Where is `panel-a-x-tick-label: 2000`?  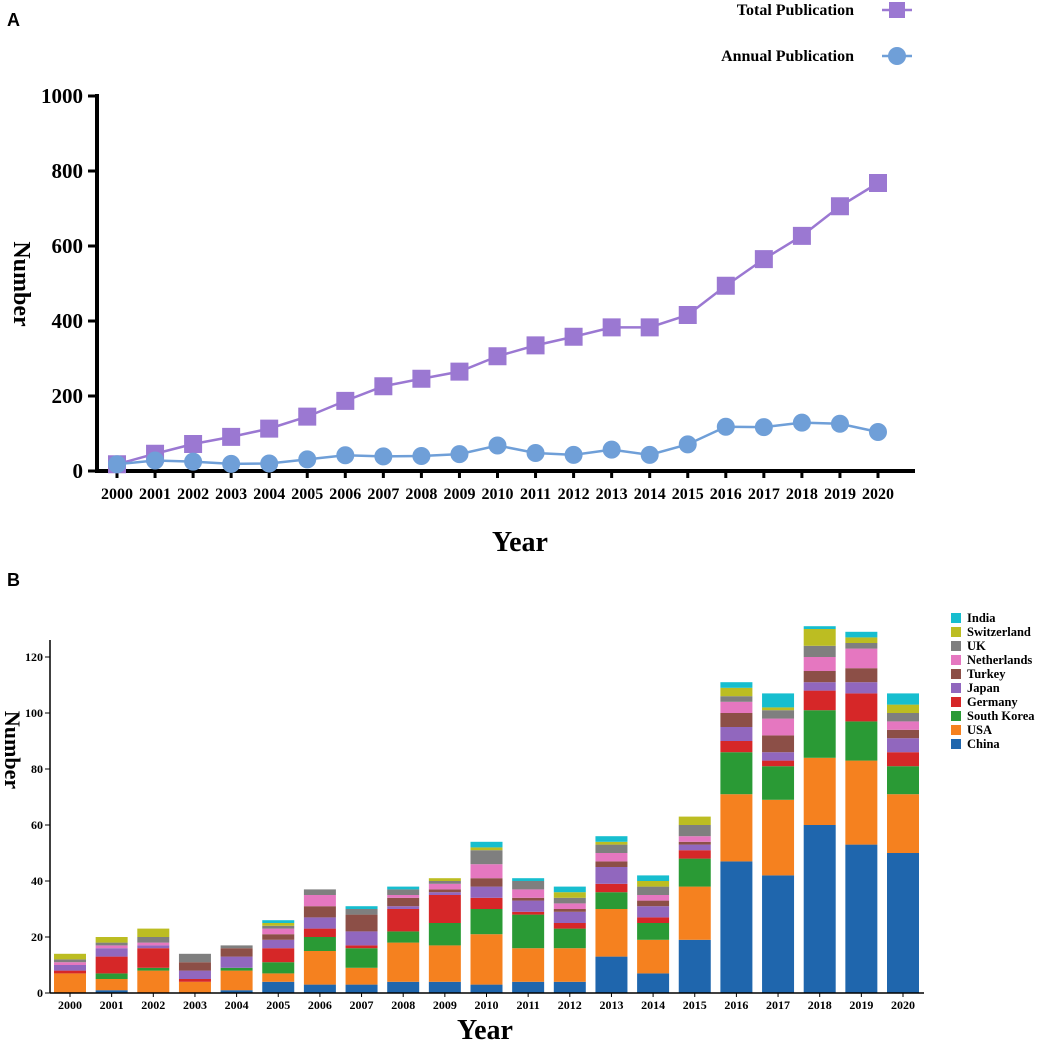
panel-a-x-tick-label: 2000 is located at coordinates (117, 494).